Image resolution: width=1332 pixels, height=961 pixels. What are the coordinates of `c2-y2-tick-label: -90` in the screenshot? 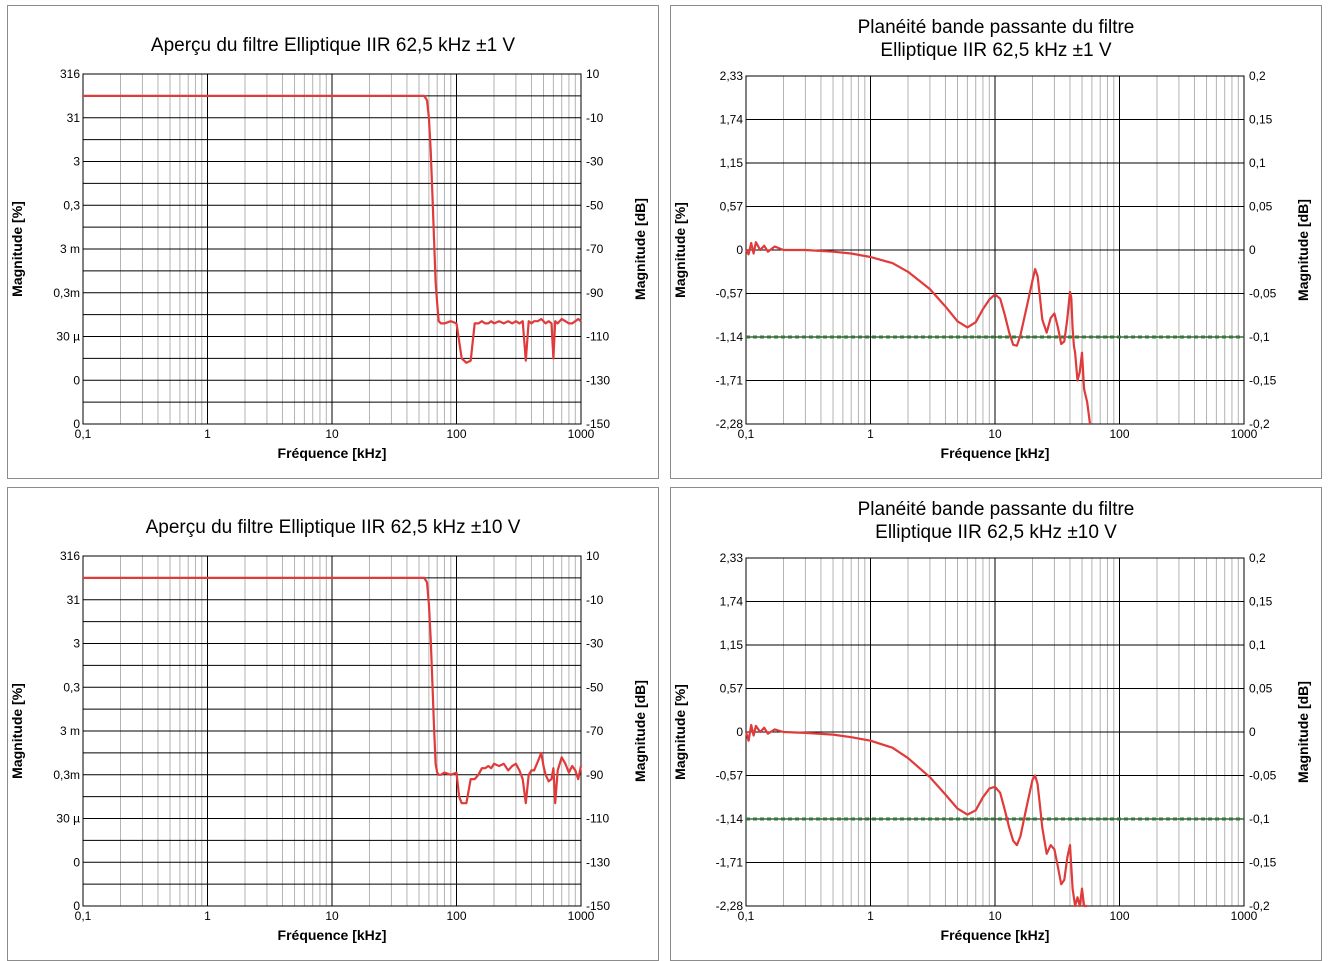 It's located at (595, 775).